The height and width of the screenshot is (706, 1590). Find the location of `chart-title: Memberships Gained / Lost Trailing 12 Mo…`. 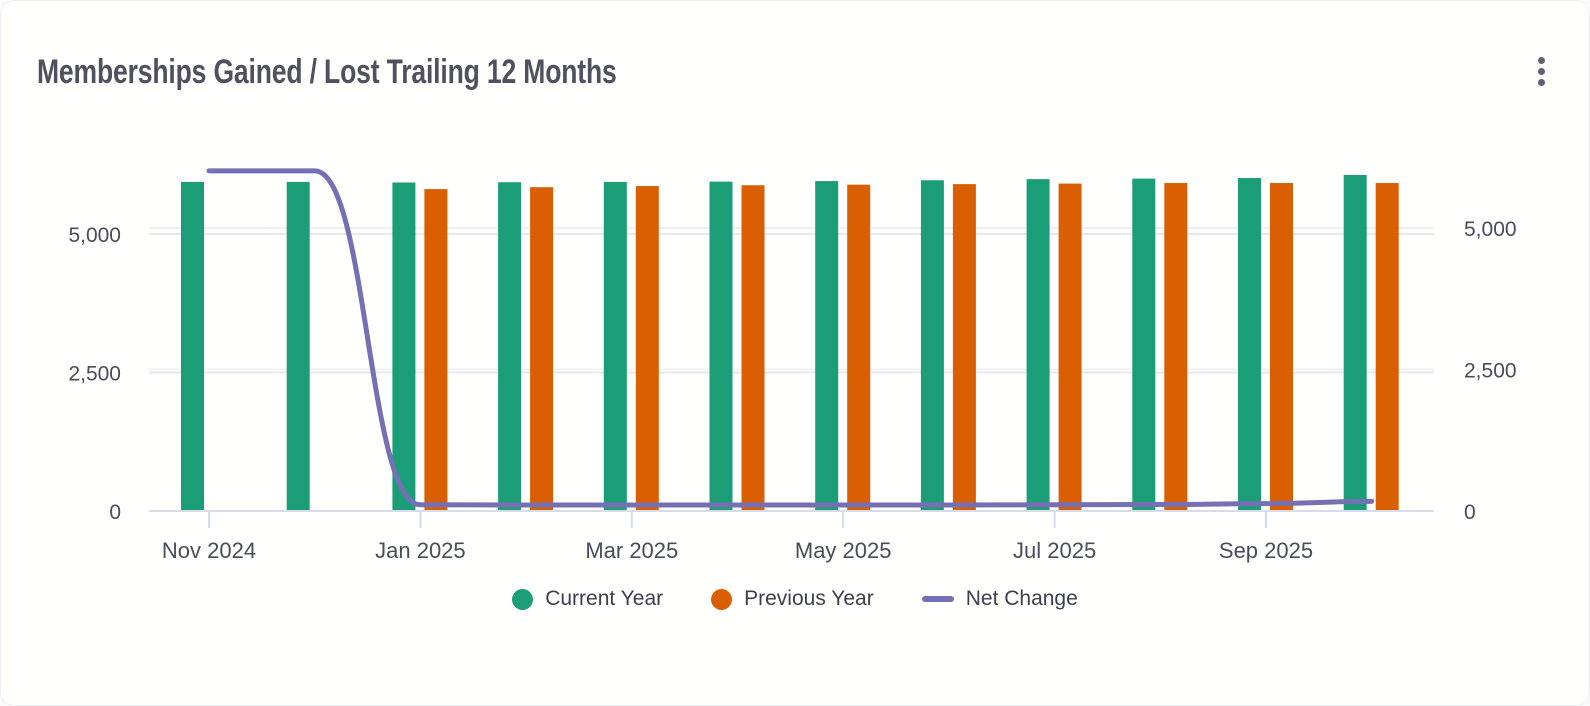

chart-title: Memberships Gained / Lost Trailing 12 Mo… is located at coordinates (327, 72).